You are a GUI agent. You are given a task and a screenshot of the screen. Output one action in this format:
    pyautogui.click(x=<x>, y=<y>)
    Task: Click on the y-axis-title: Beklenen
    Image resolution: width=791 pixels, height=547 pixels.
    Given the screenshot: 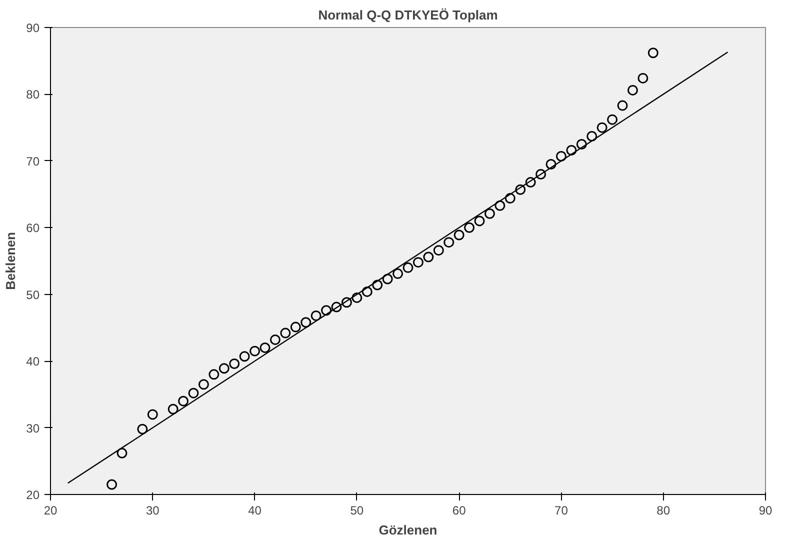 What is the action you would take?
    pyautogui.click(x=10, y=261)
    